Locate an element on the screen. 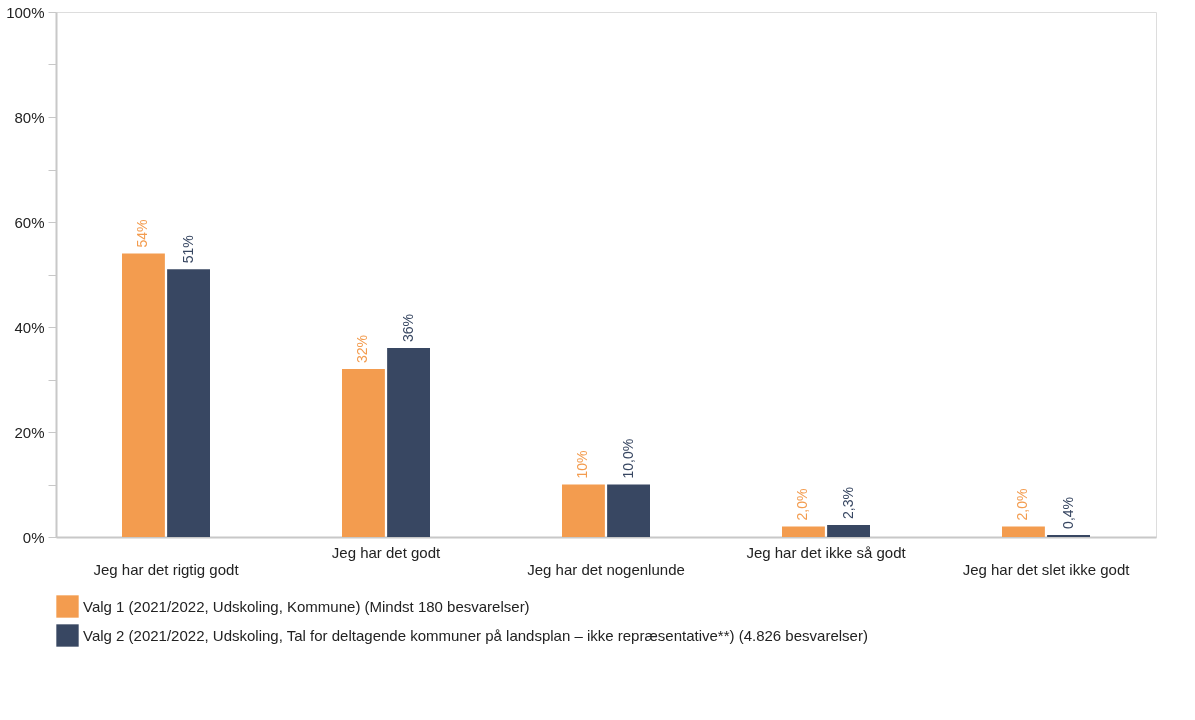  data-label: 2,3% is located at coordinates (847, 503).